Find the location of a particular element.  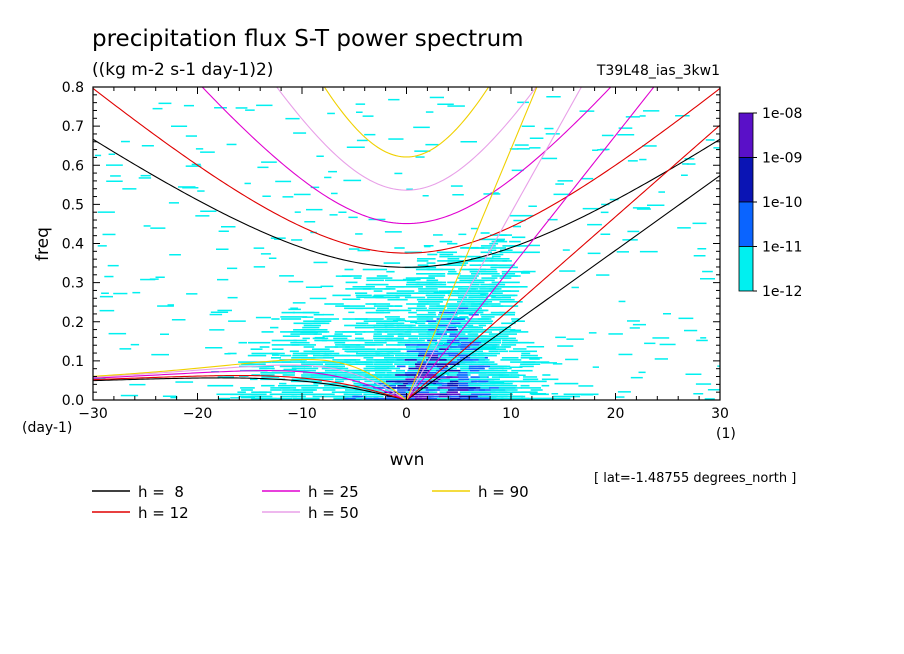

rossby-wave-curve is located at coordinates (250, 388).